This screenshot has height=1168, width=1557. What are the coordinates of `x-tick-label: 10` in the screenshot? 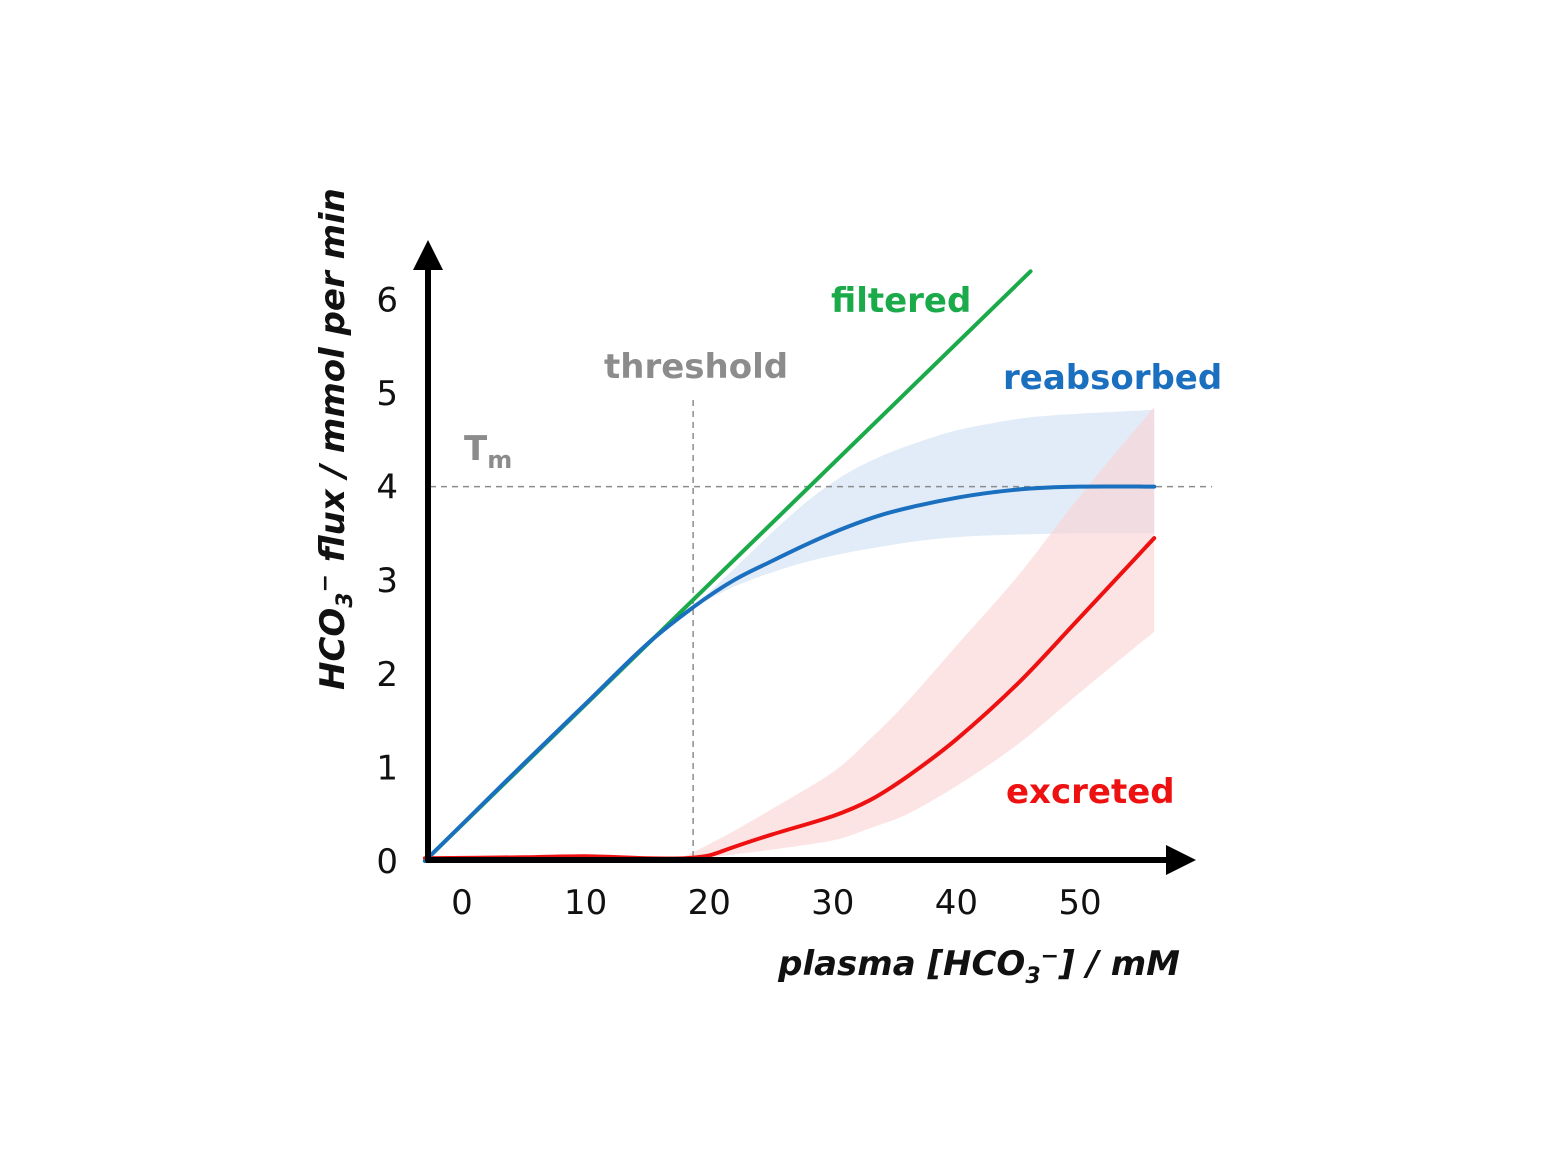 It's located at (585, 903).